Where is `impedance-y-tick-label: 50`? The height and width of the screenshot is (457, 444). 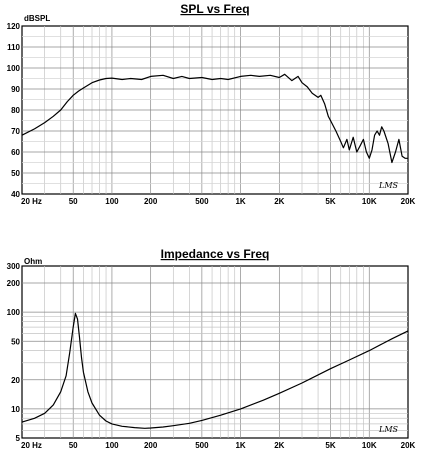 impedance-y-tick-label: 50 is located at coordinates (15, 341).